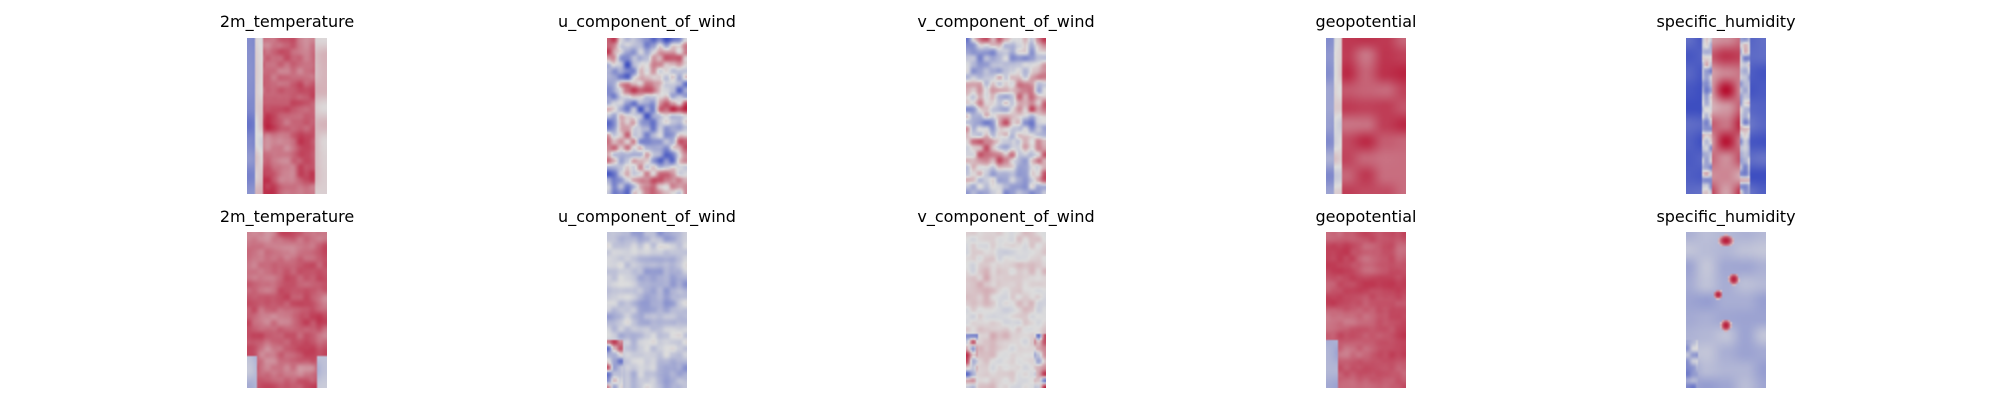 The height and width of the screenshot is (400, 2000). I want to click on panel-title-r1-c4: geopotential, so click(1366, 21).